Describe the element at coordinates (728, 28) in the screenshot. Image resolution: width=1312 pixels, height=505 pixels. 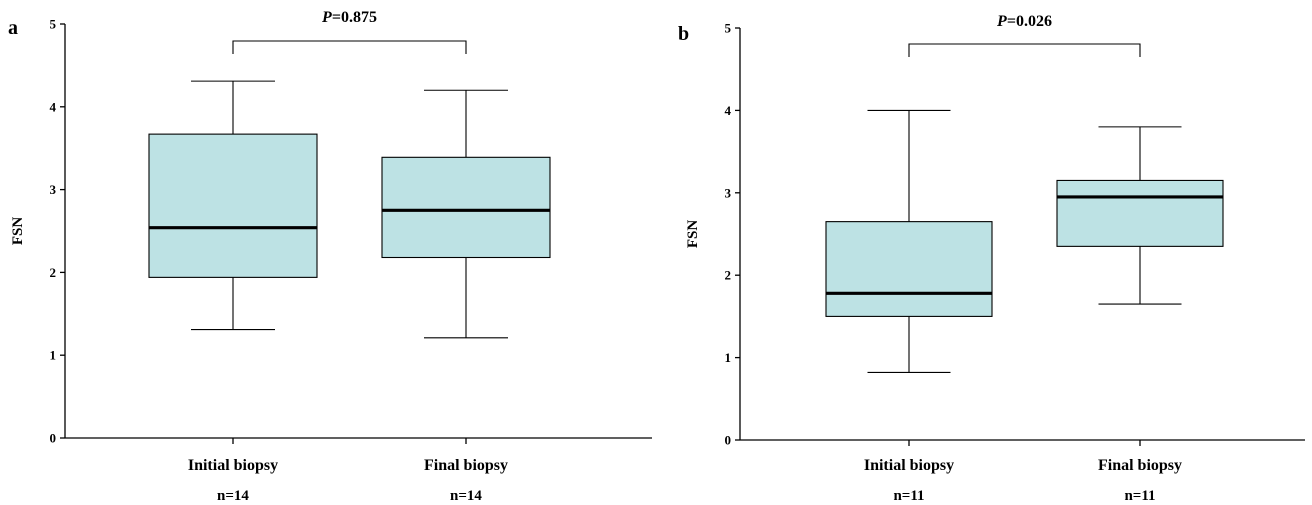
I see `panel-b-y-tick-label: 5` at that location.